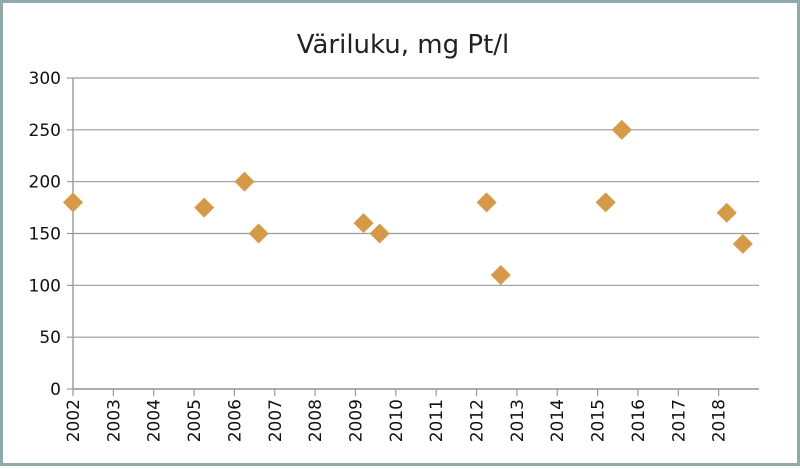 The height and width of the screenshot is (469, 800). I want to click on x-tick-label: 2004, so click(155, 420).